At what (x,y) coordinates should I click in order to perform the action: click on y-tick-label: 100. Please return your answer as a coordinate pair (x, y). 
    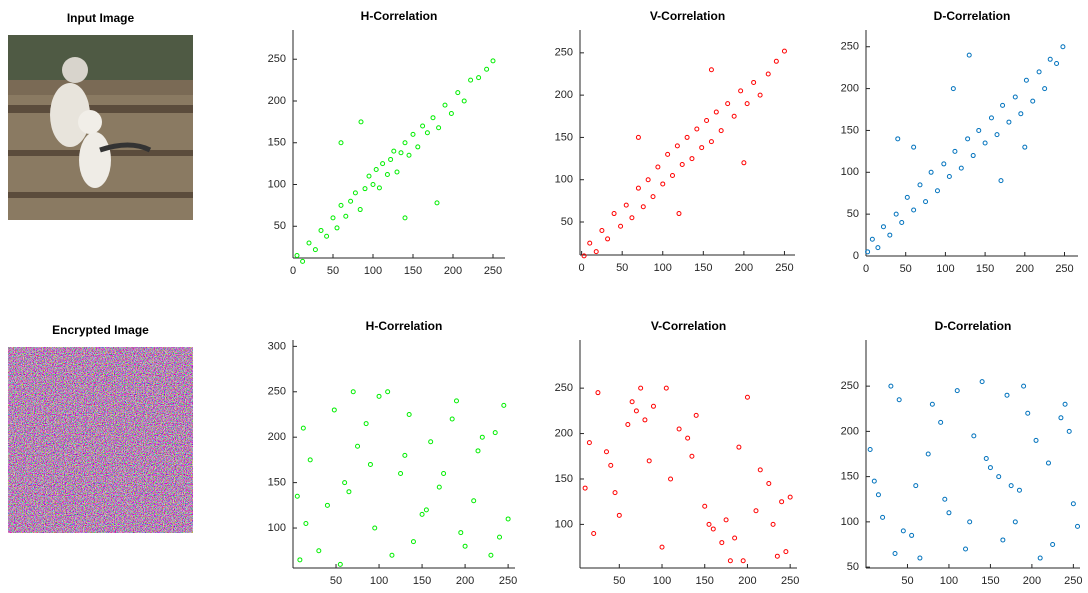
    Looking at the image, I should click on (564, 524).